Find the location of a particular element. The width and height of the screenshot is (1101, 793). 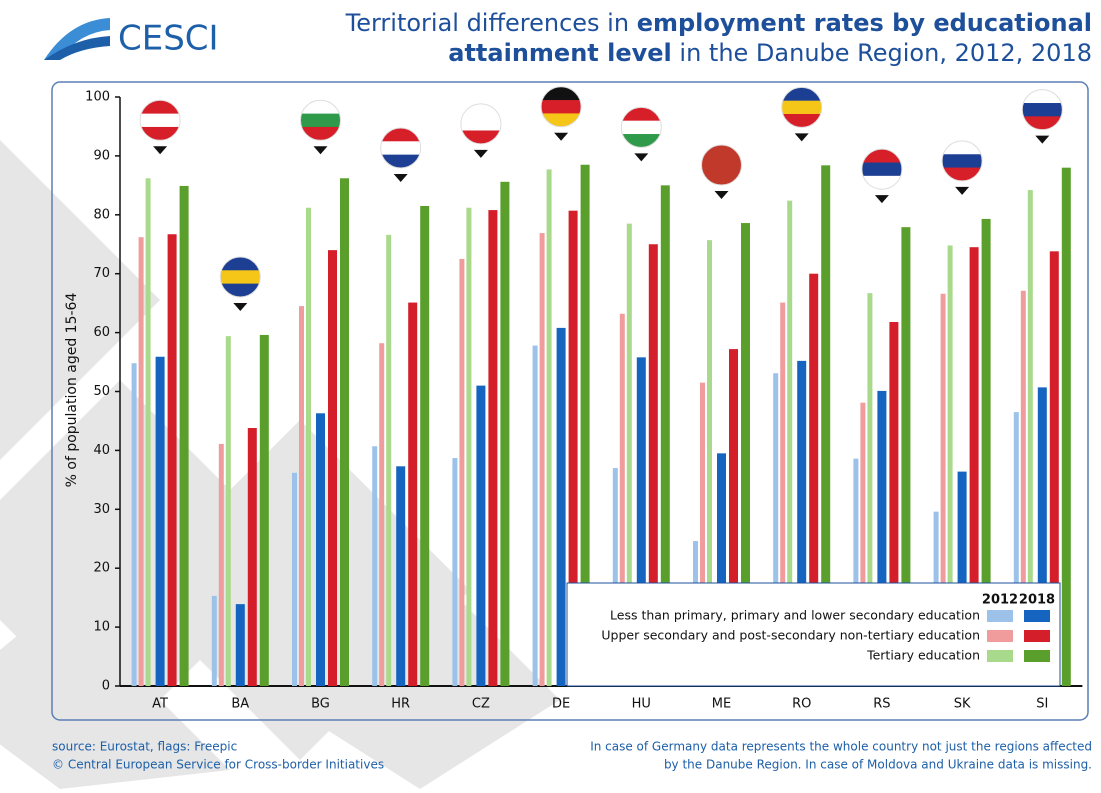

legend-box is located at coordinates (813, 634).